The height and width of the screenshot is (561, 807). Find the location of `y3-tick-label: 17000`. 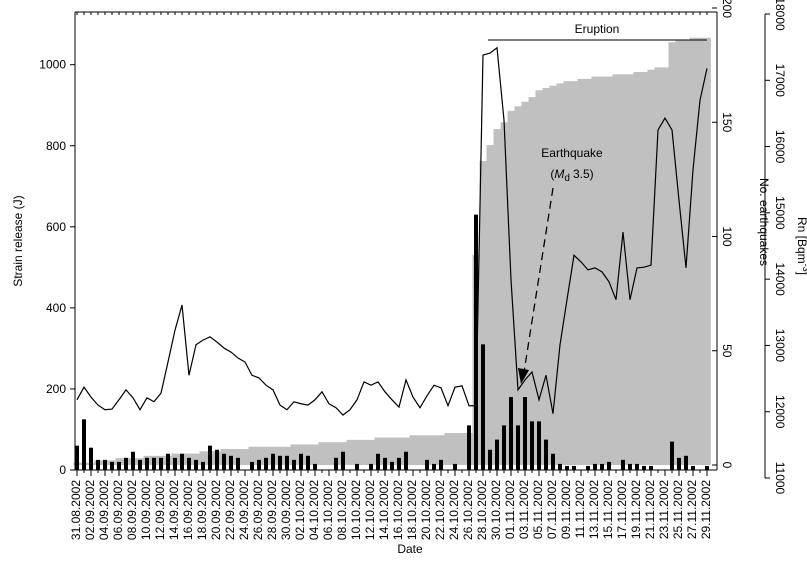

y3-tick-label: 17000 is located at coordinates (780, 81).